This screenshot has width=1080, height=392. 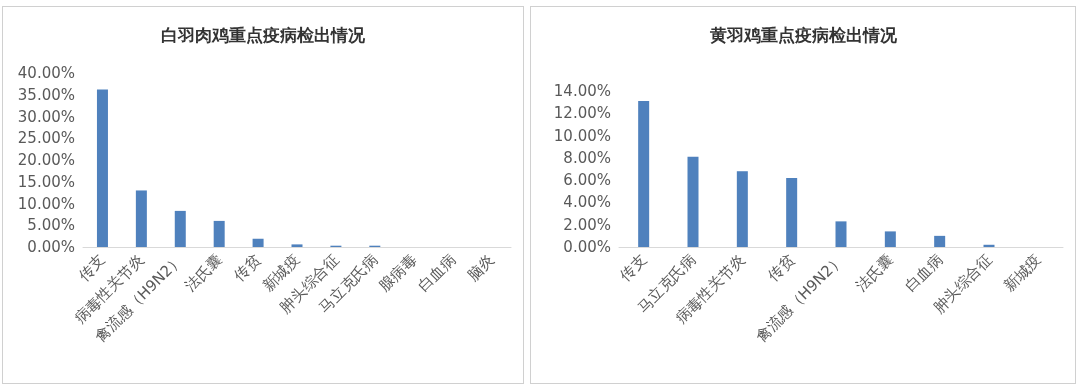 I want to click on y-tick-label: 15.00%, so click(x=46, y=181).